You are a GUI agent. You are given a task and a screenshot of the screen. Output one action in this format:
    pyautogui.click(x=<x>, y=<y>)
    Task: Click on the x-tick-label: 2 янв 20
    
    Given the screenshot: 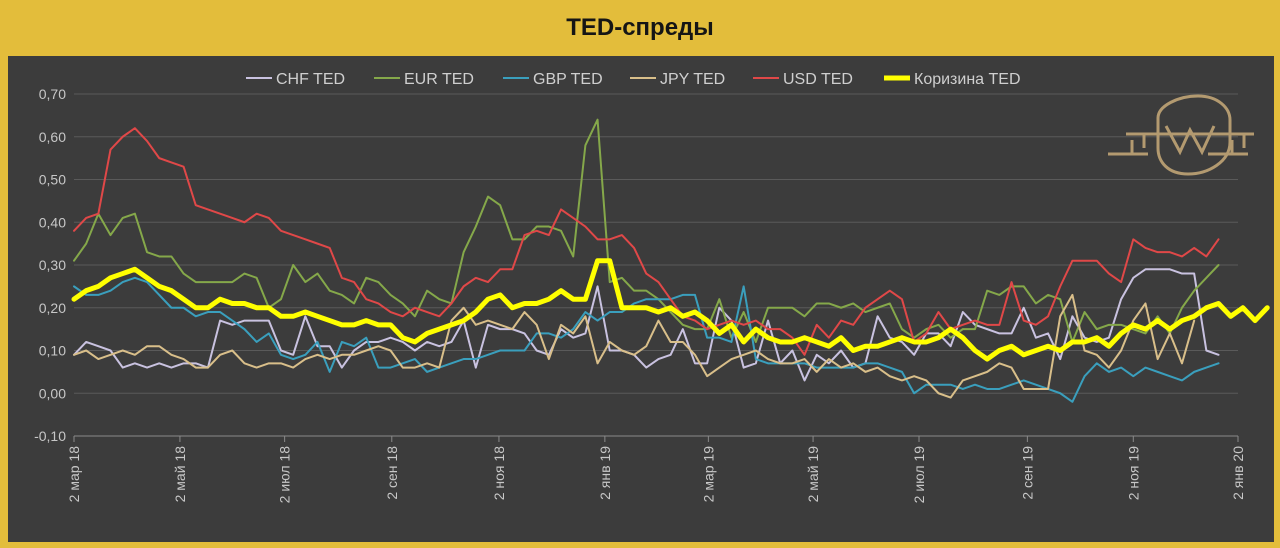 What is the action you would take?
    pyautogui.click(x=1238, y=473)
    